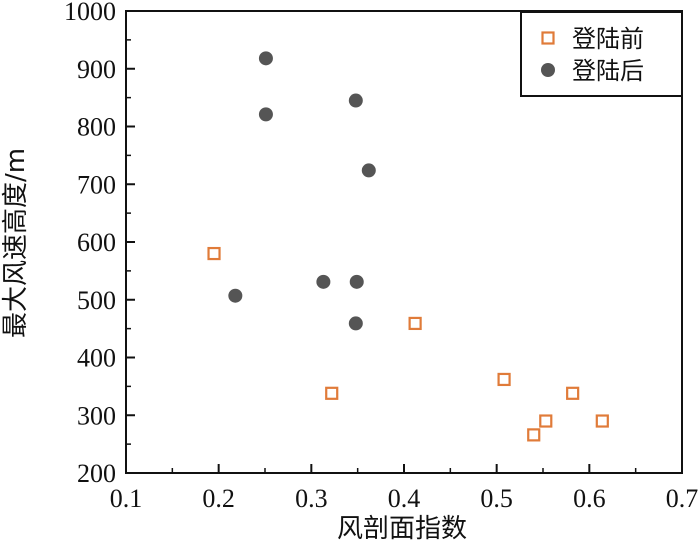  I want to click on y-tick-label: 1000, so click(90, 13).